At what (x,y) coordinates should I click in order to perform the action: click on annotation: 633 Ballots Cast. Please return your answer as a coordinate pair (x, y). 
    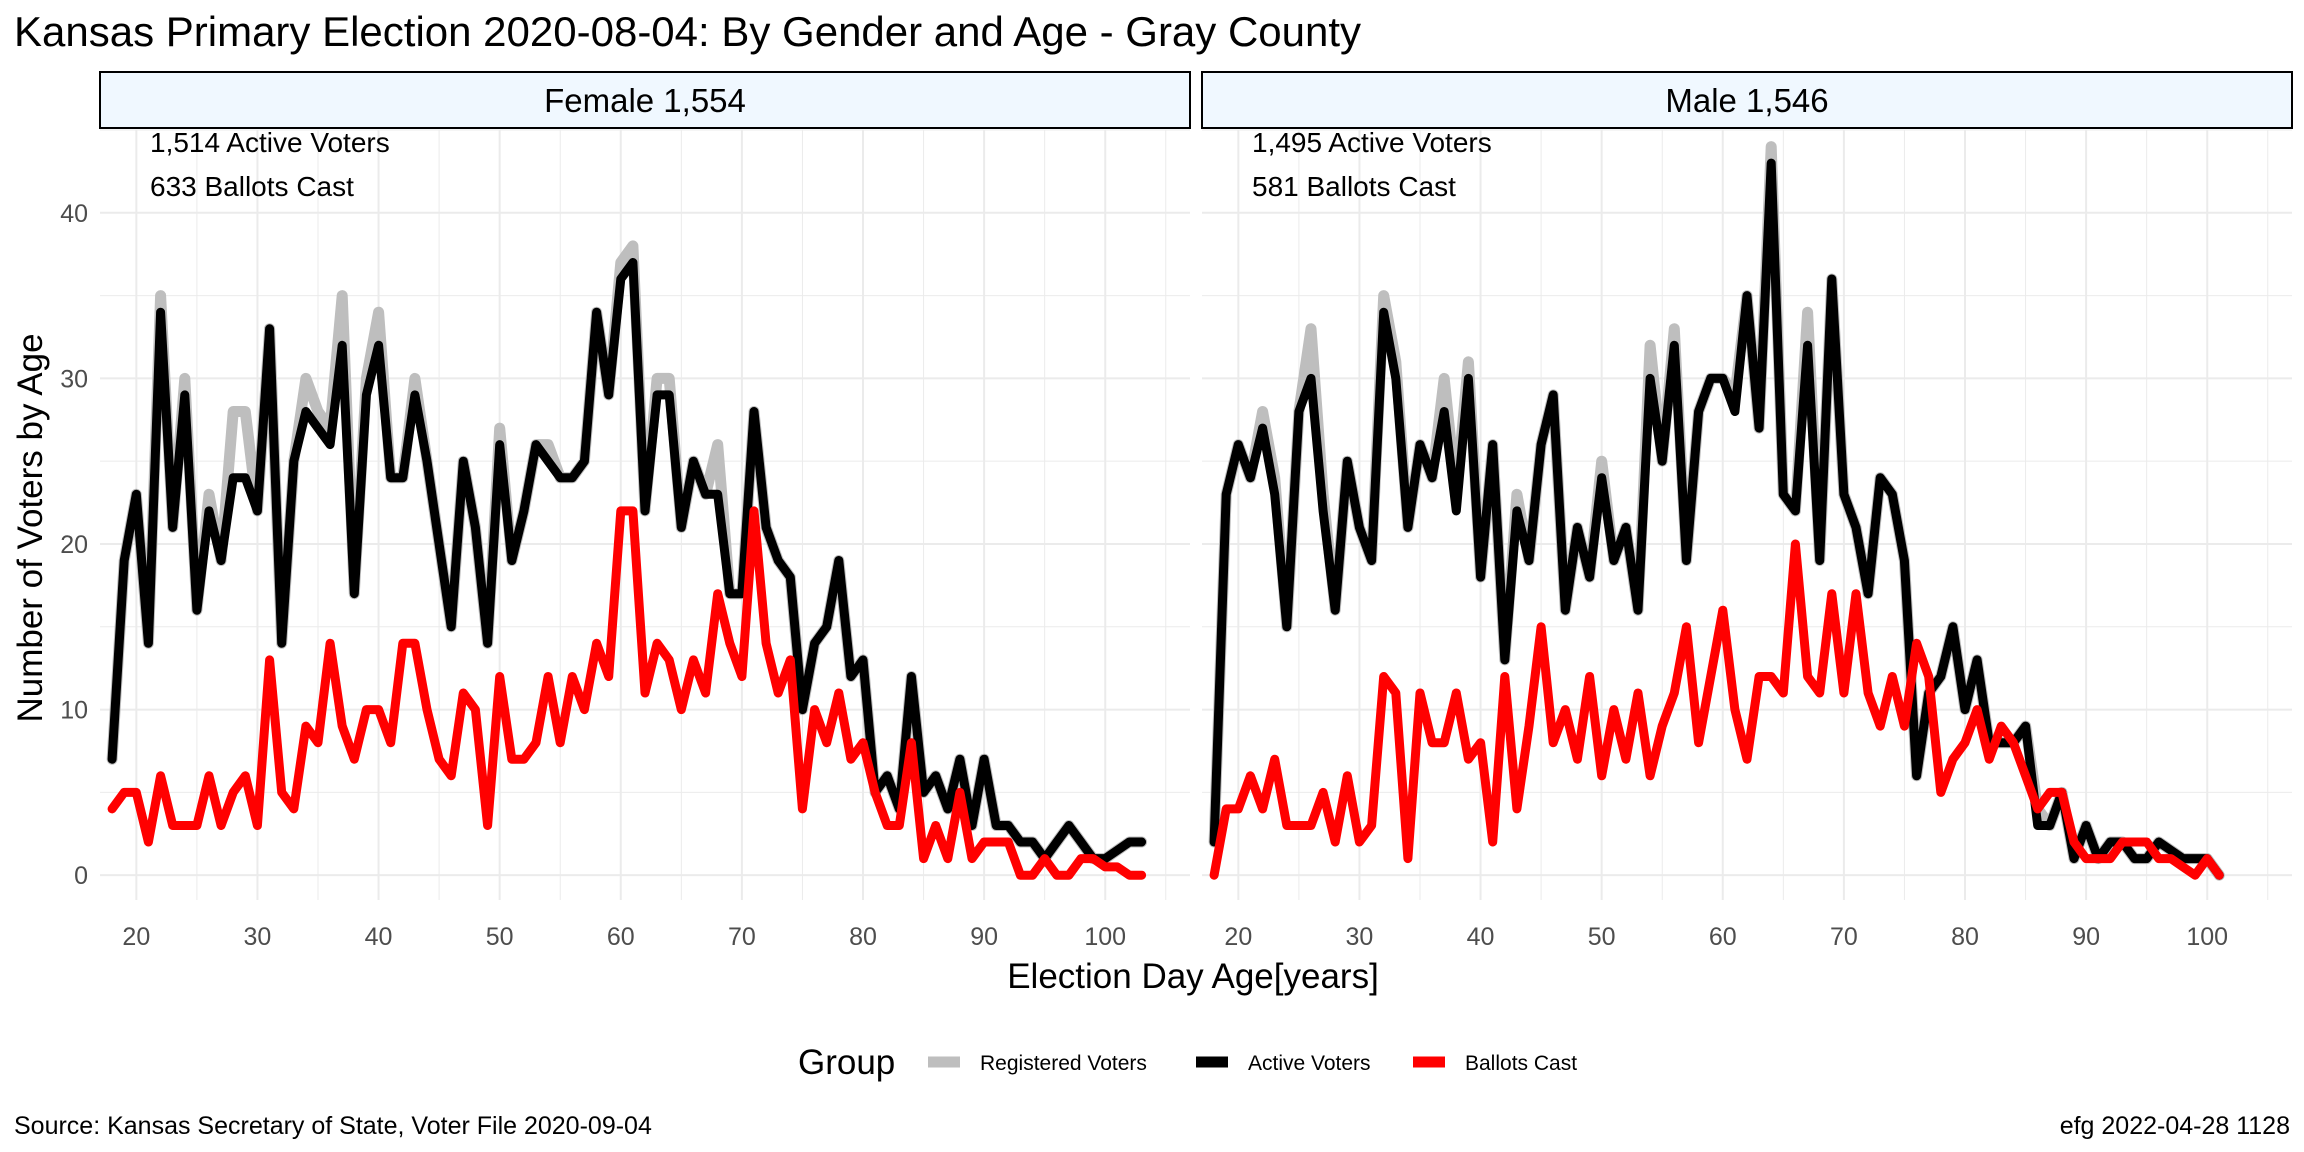
    Looking at the image, I should click on (252, 186).